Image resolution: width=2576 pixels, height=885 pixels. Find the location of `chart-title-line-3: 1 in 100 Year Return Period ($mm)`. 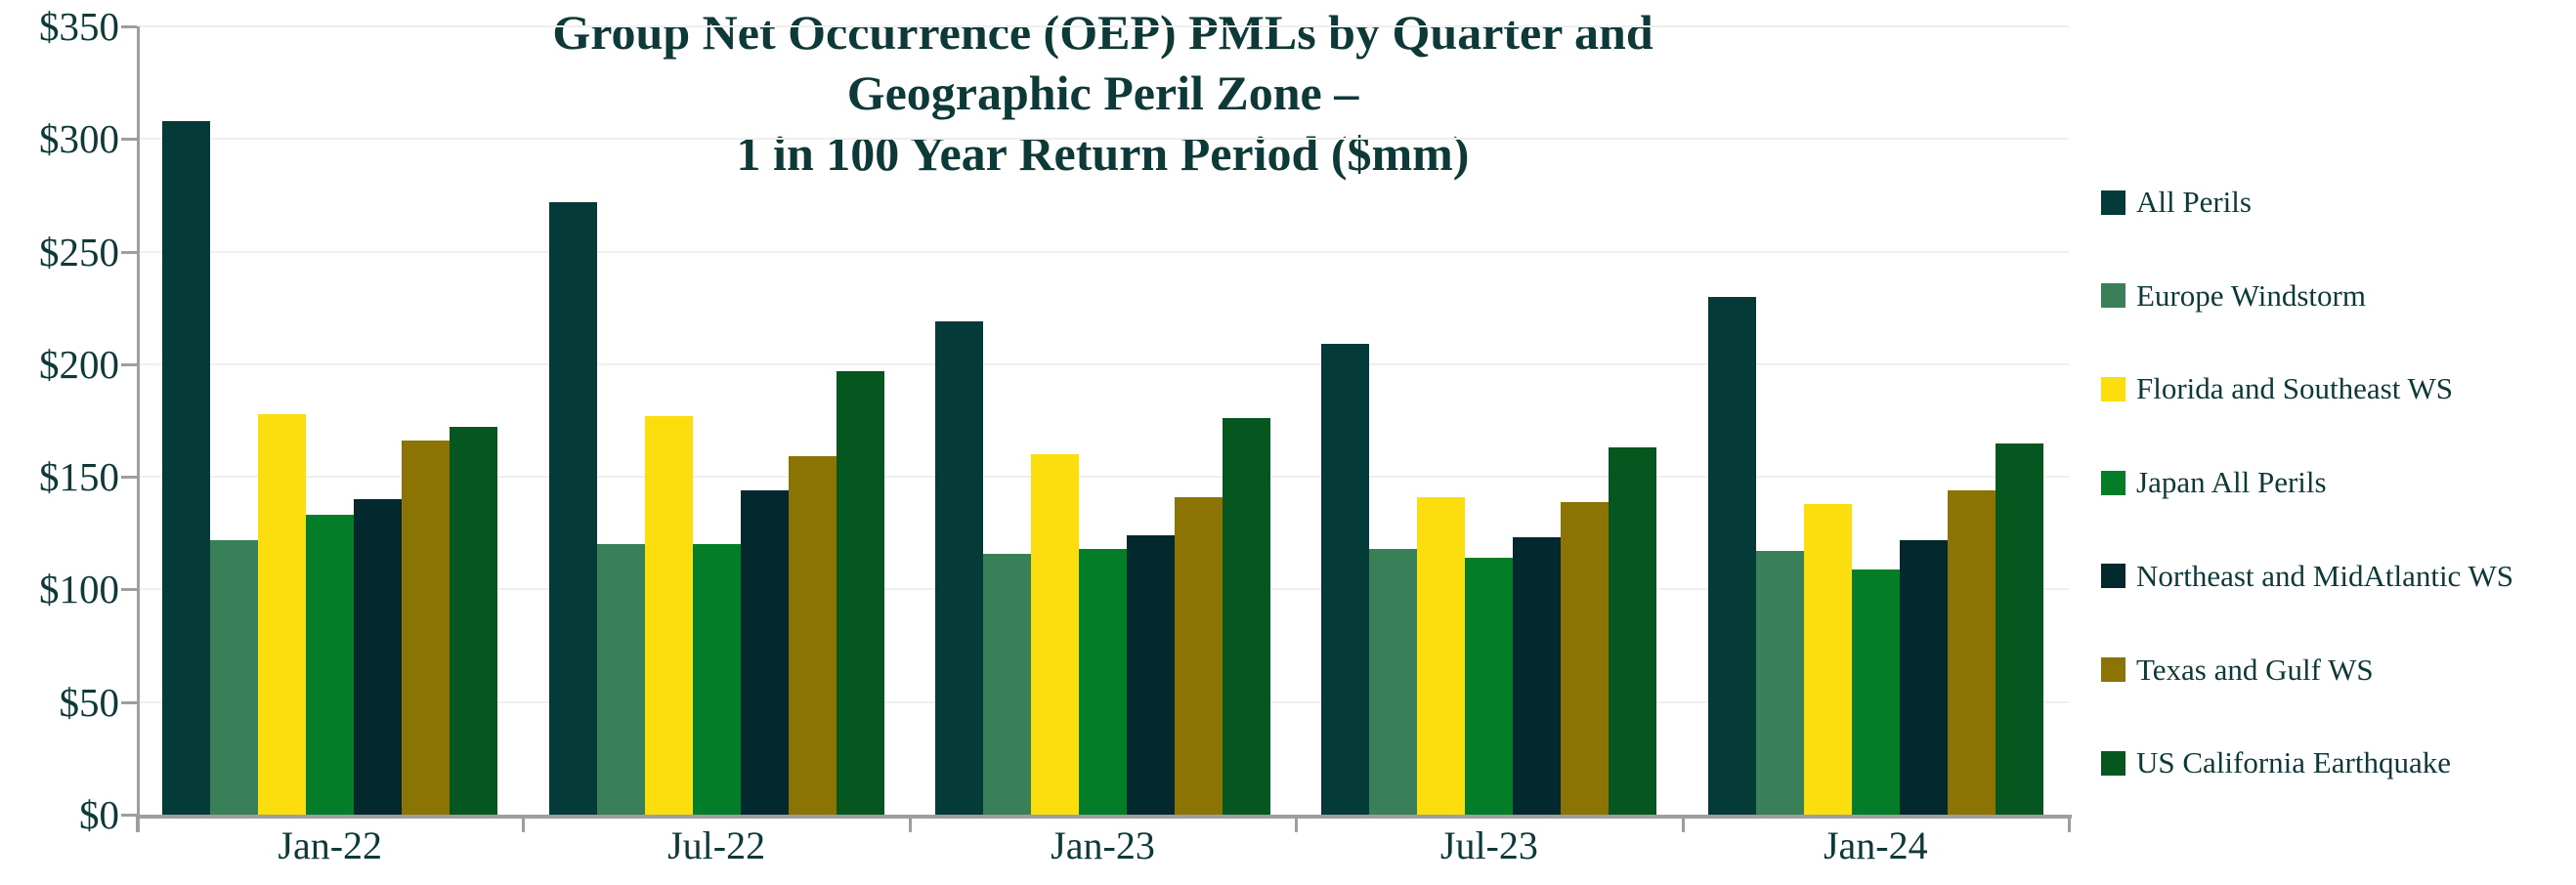

chart-title-line-3: 1 in 100 Year Return Period ($mm) is located at coordinates (1103, 154).